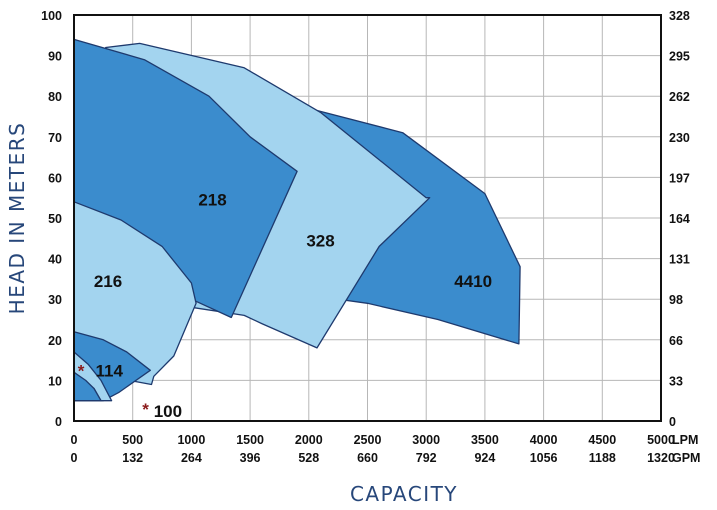  I want to click on x-tick-label-lpm: 4500, so click(602, 440).